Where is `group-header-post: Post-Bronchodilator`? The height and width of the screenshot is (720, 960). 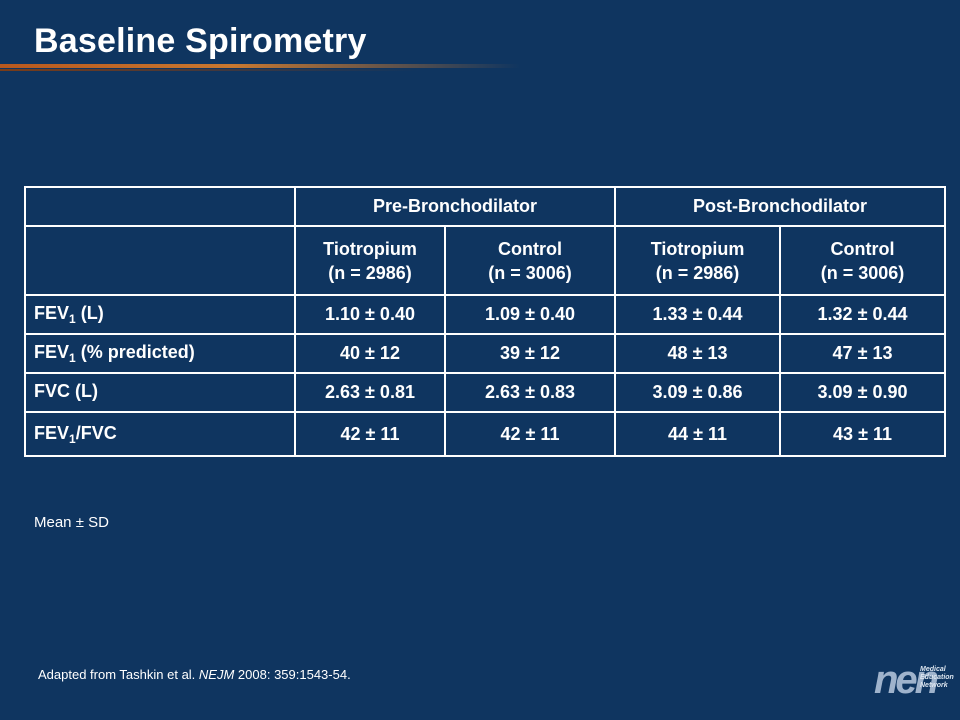
group-header-post: Post-Bronchodilator is located at coordinates (780, 206).